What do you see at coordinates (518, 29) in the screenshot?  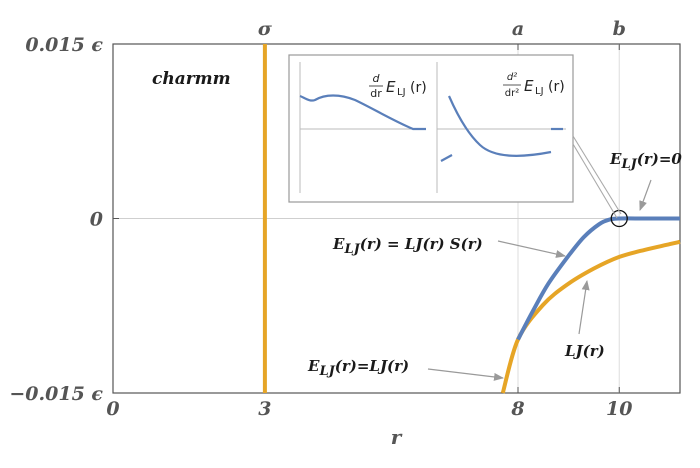 I see `top-tick-label-a: a` at bounding box center [518, 29].